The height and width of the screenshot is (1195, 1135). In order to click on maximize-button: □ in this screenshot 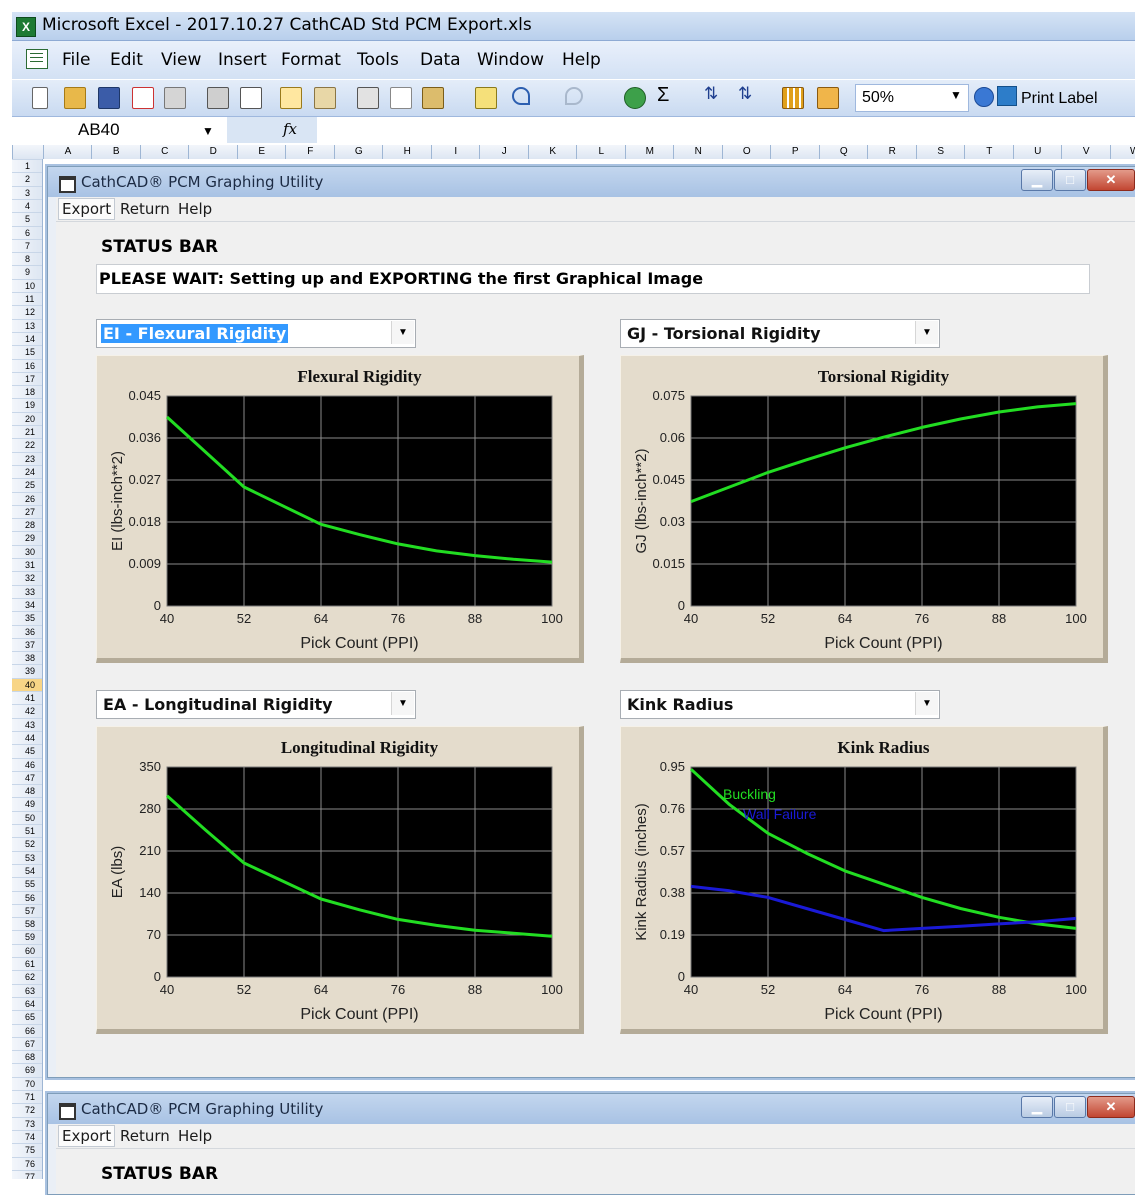, I will do `click(1070, 180)`.